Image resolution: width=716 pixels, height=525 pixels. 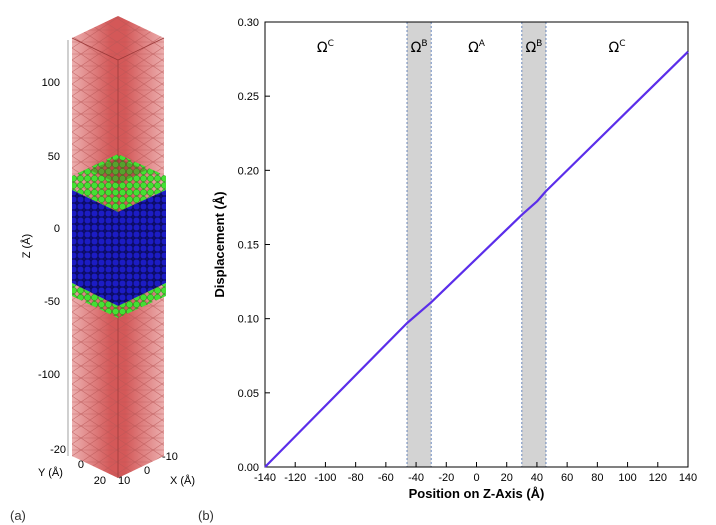 I want to click on z-tick: -100, so click(x=49, y=375).